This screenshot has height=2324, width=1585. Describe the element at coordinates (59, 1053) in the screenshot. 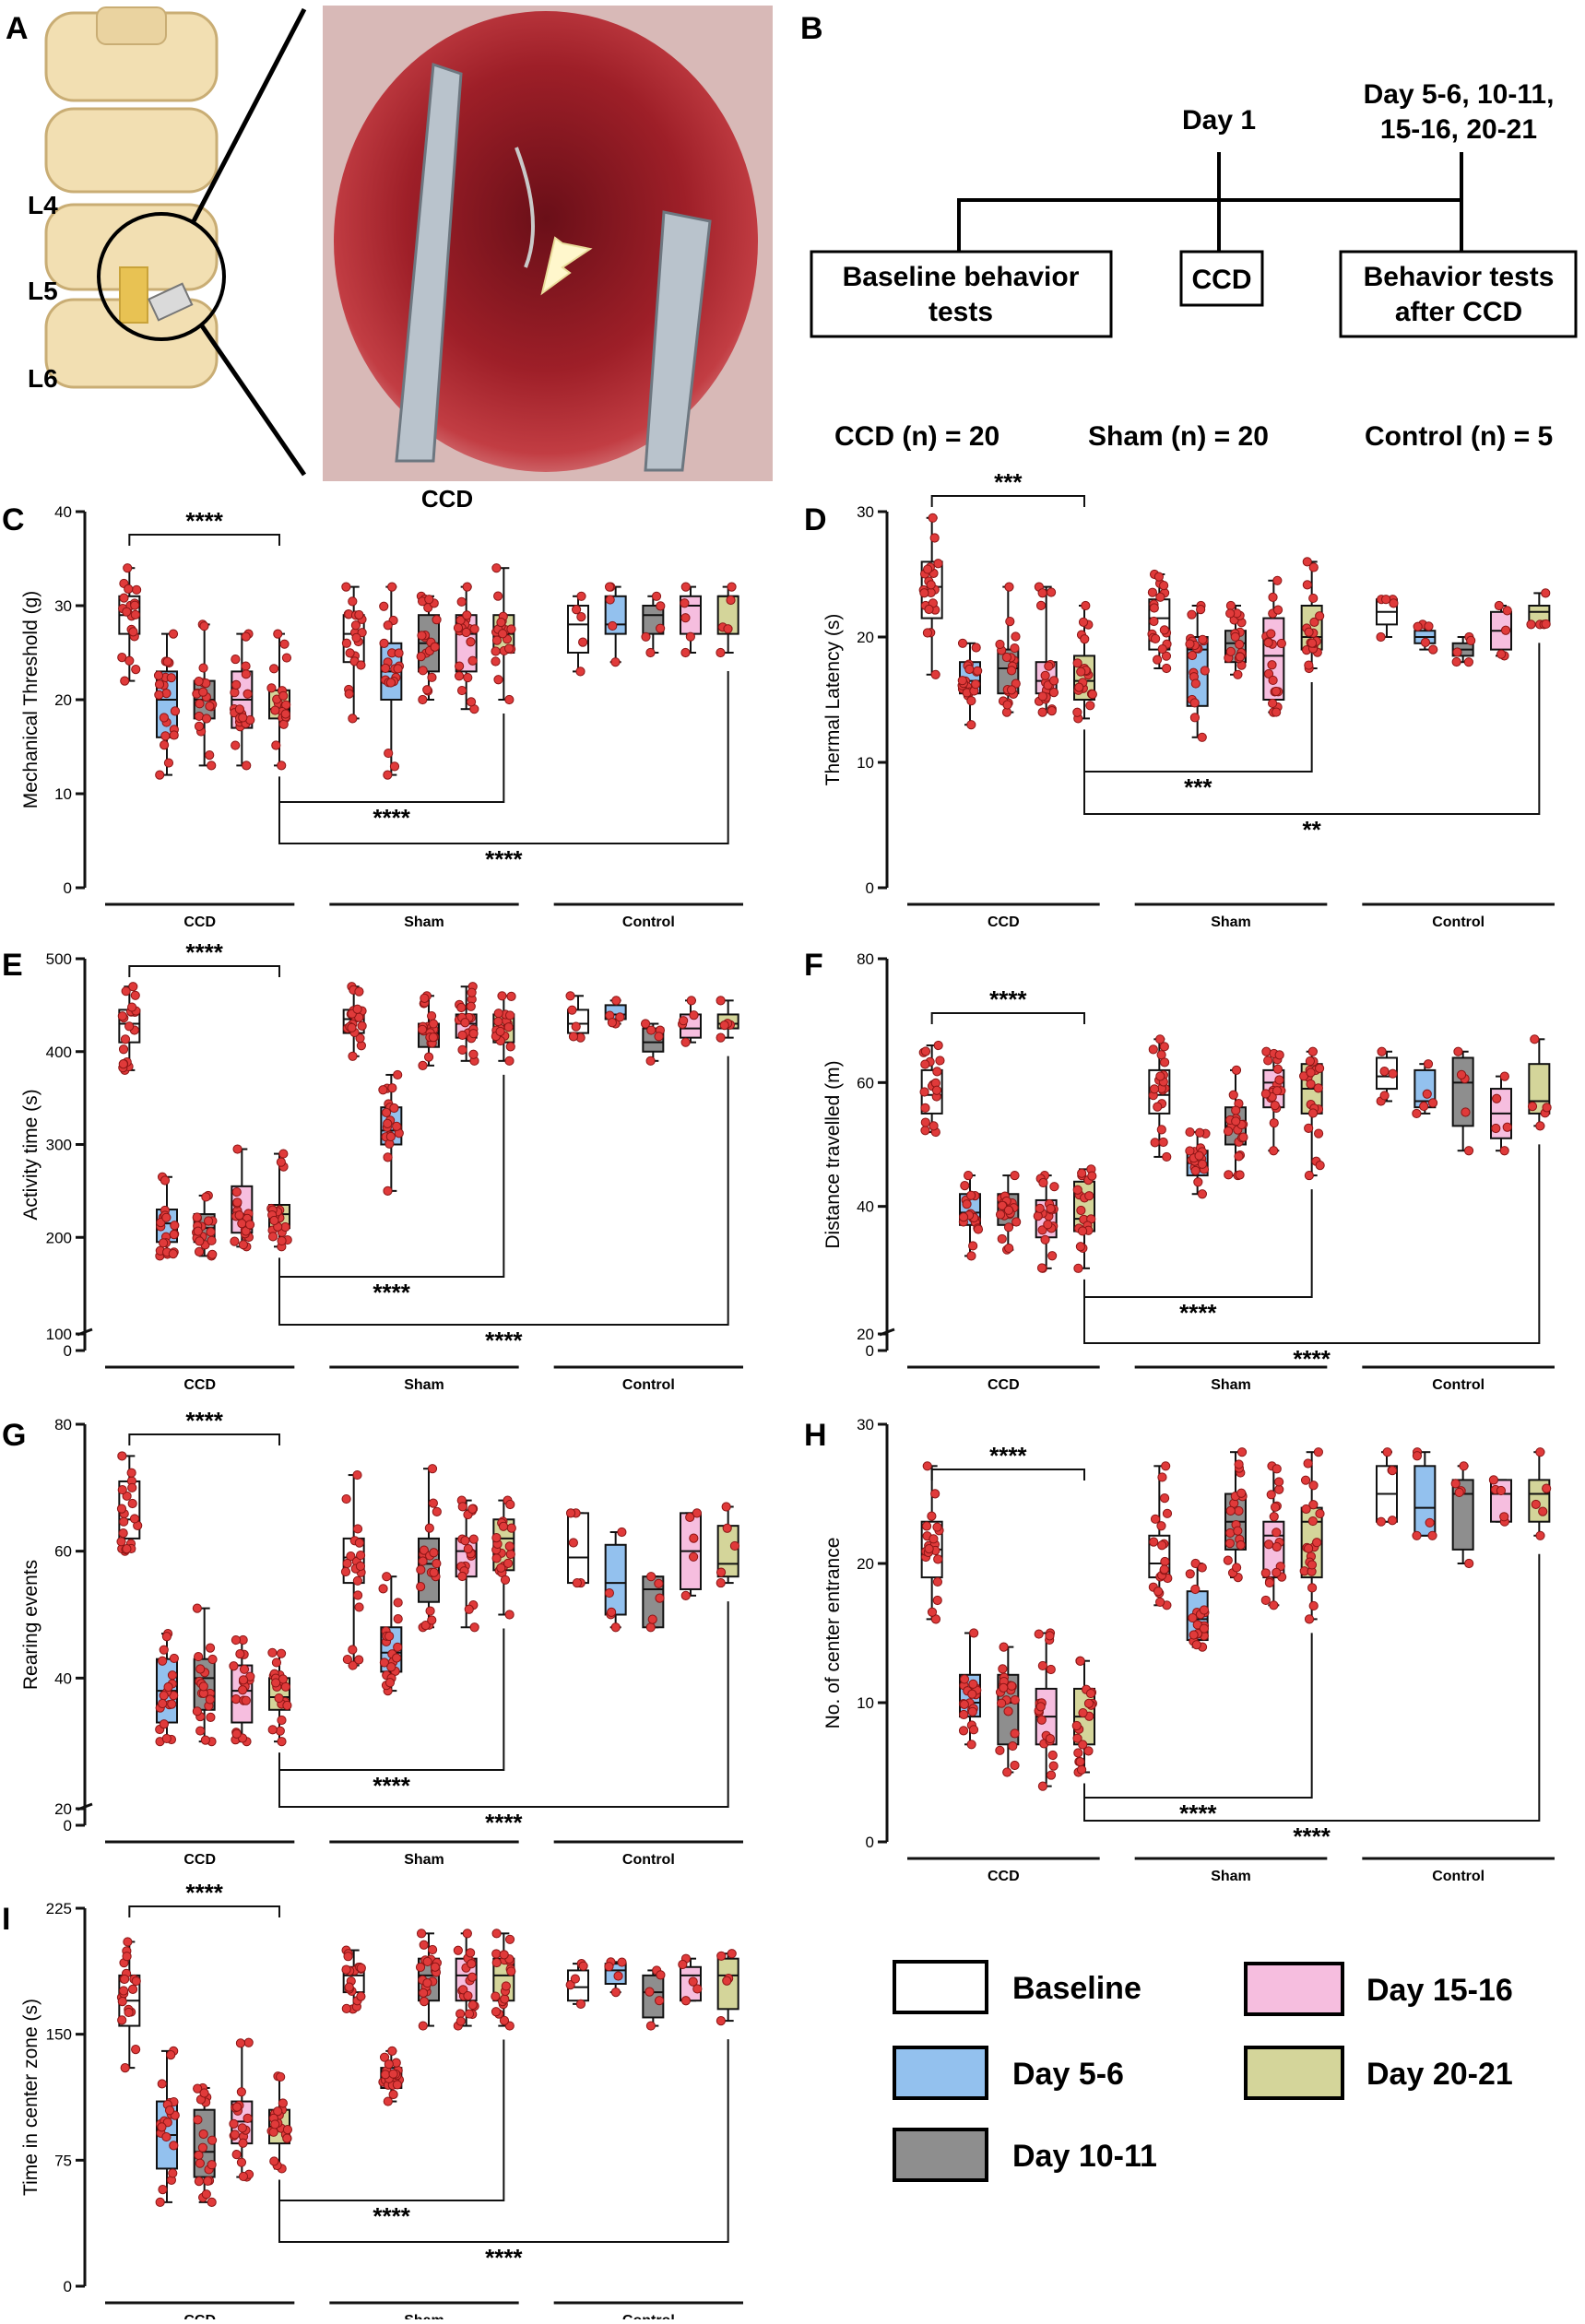

I see `y-tick-label: 400` at that location.